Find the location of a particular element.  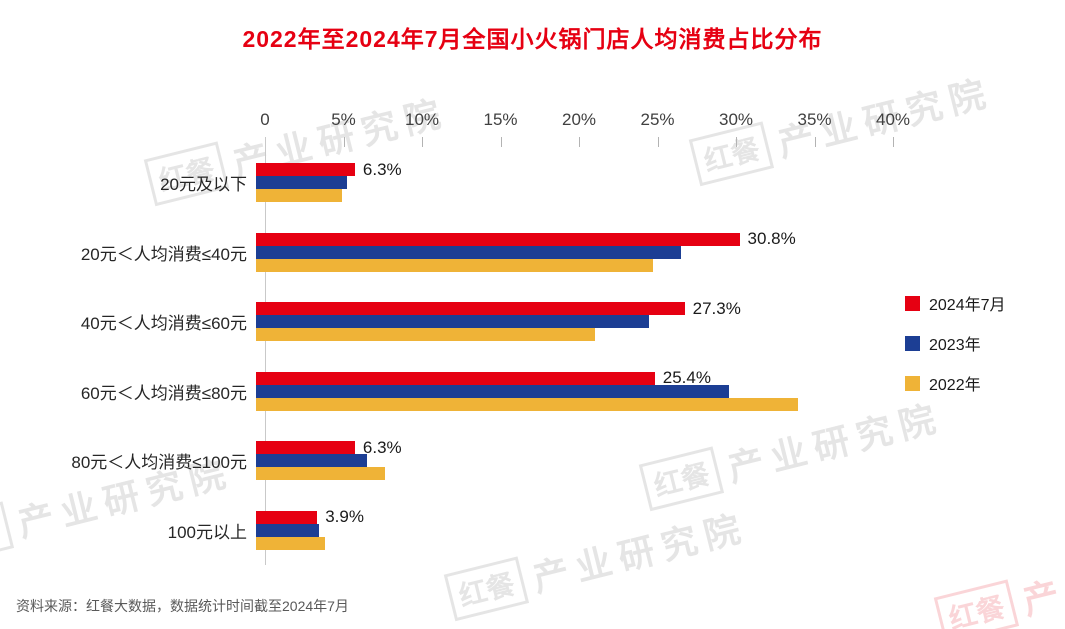

bar-group-row: 40元＜人均消费≤60元 27.3% is located at coordinates (505, 322).